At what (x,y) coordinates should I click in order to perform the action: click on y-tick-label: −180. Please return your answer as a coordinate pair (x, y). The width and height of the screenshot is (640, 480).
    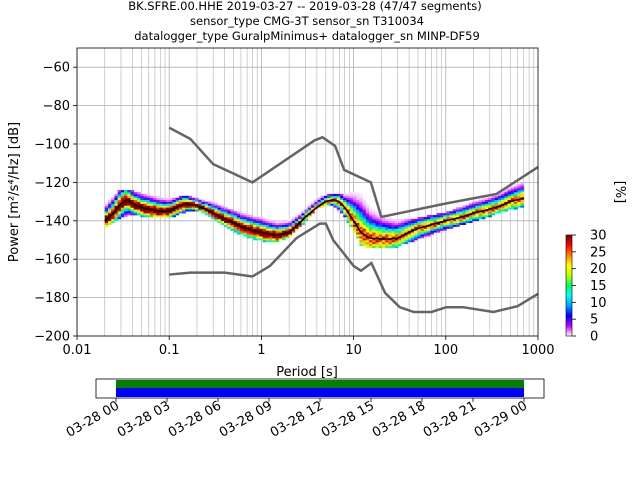
    Looking at the image, I should click on (52, 298).